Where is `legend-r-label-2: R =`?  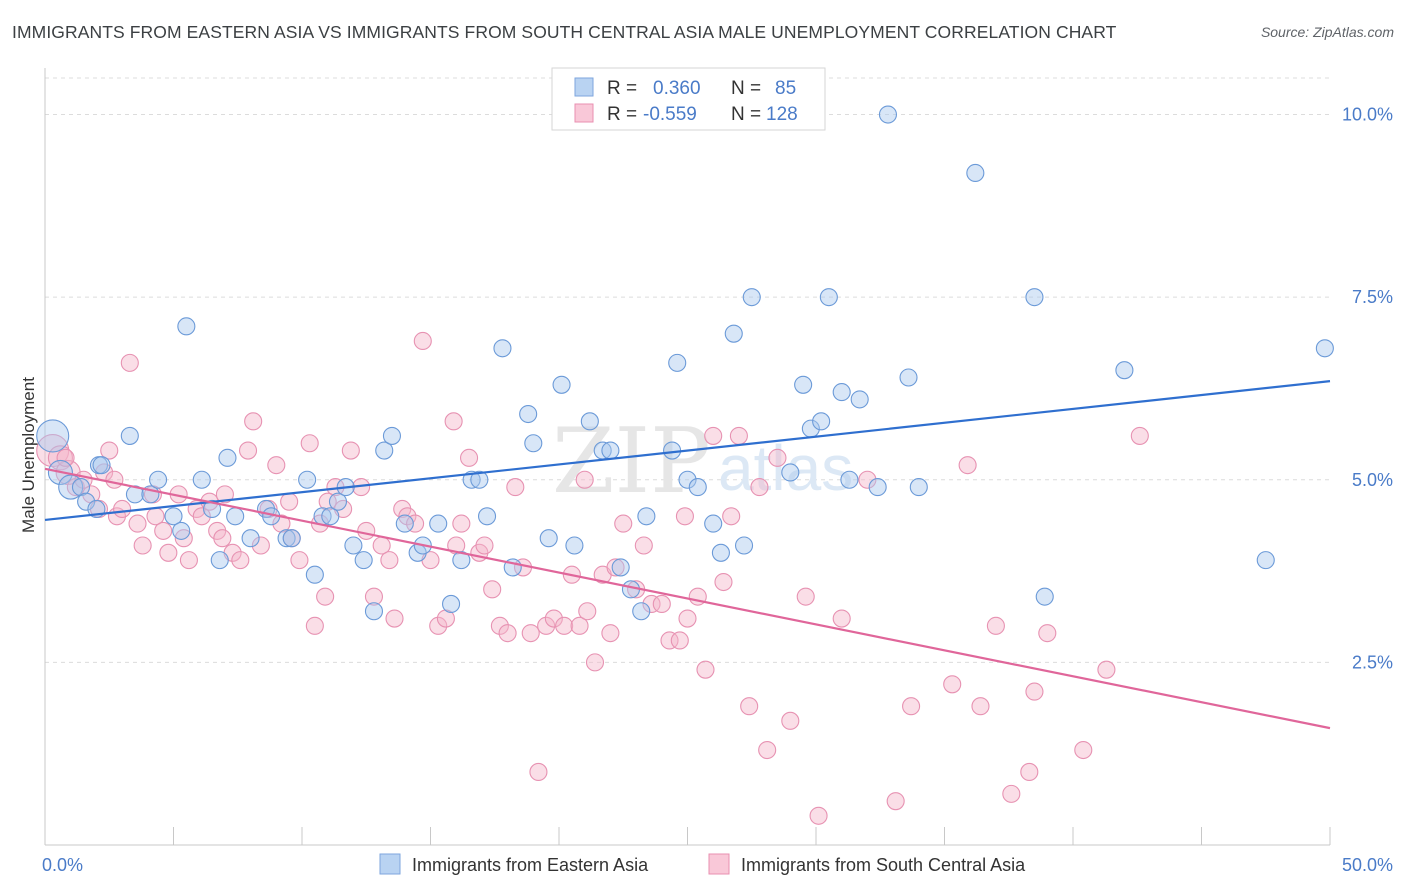
legend-r-label-2: R = is located at coordinates (622, 114).